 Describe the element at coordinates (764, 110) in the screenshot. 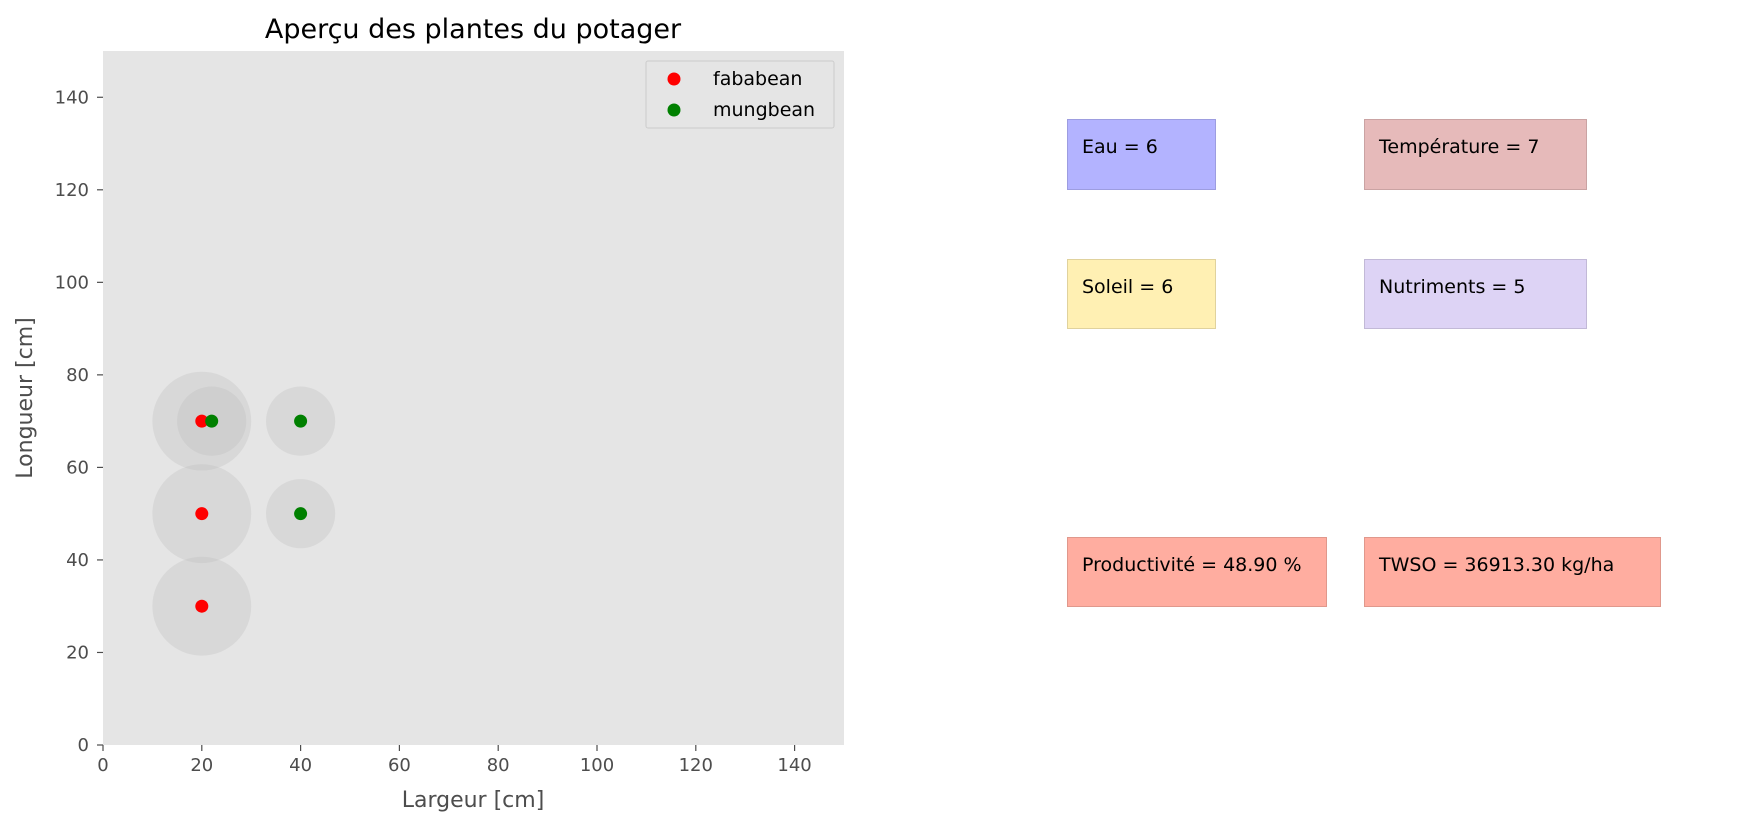

I see `legend-label-mungbean: mungbean` at that location.